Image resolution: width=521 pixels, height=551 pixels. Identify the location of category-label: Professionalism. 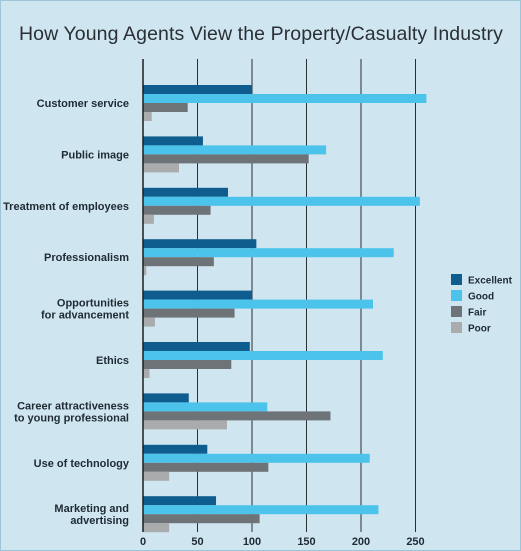
(86, 258).